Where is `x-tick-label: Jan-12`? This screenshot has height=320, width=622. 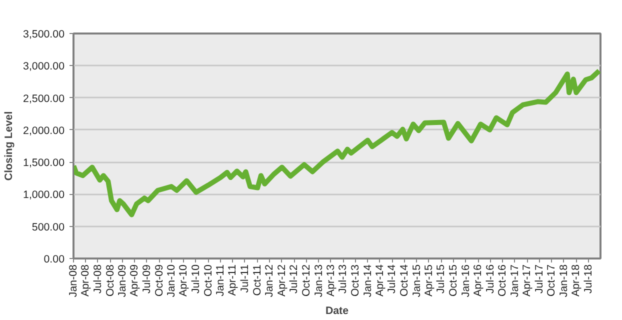
x-tick-label: Jan-12 is located at coordinates (270, 281).